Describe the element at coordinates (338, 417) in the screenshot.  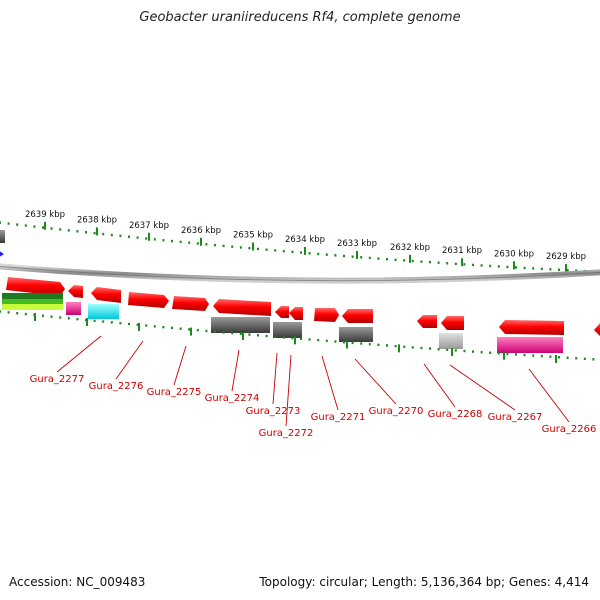
I see `gene-label: Gura_2271` at that location.